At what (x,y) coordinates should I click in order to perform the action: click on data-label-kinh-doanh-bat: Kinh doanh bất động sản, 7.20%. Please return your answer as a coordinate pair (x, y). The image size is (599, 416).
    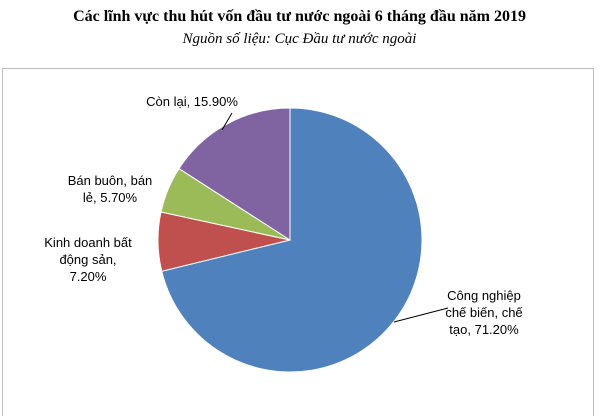
    Looking at the image, I should click on (88, 259).